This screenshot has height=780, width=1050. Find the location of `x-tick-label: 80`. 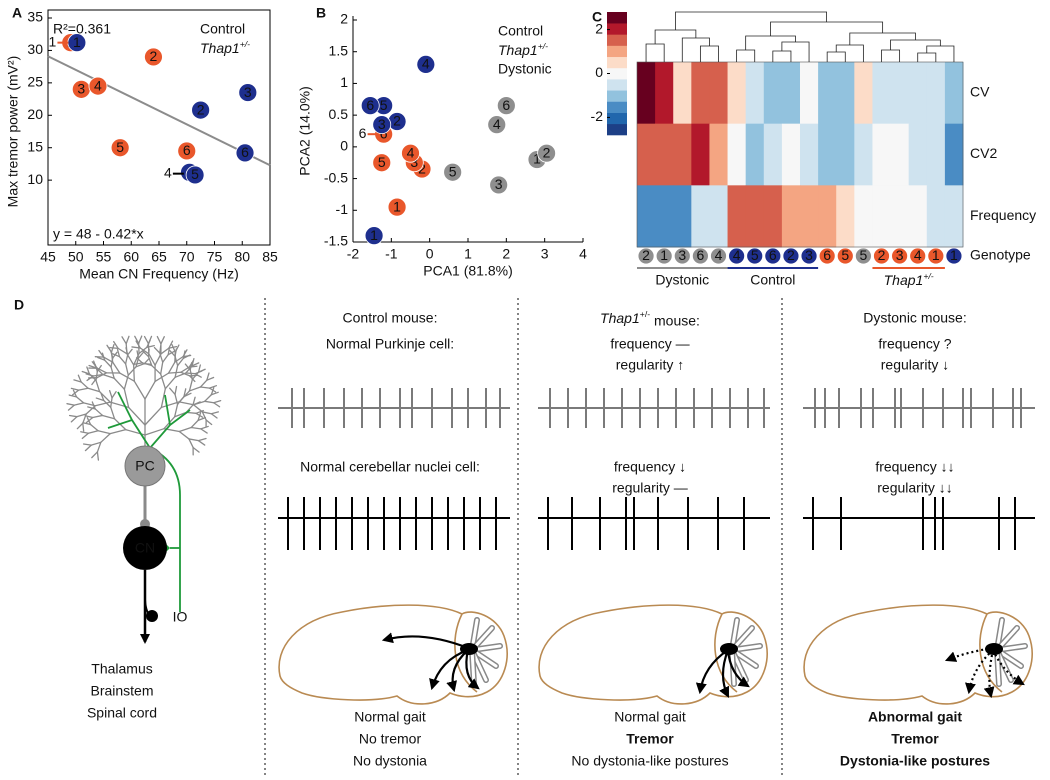

x-tick-label: 80 is located at coordinates (242, 257).